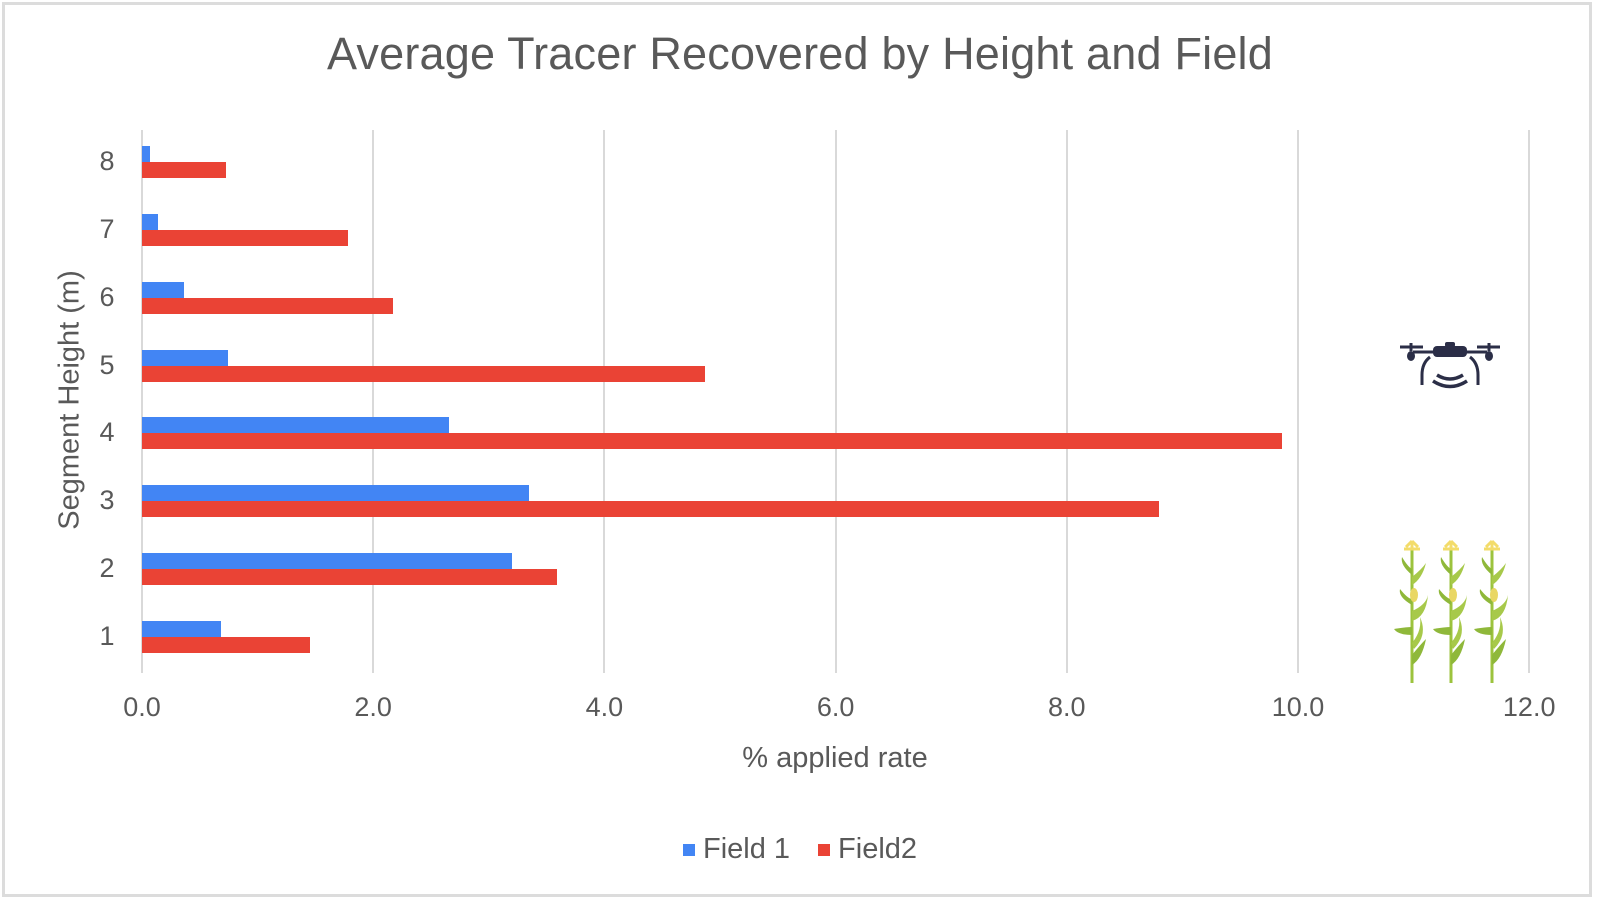 This screenshot has height=903, width=1600. I want to click on x-tick-label: 8.0, so click(1067, 707).